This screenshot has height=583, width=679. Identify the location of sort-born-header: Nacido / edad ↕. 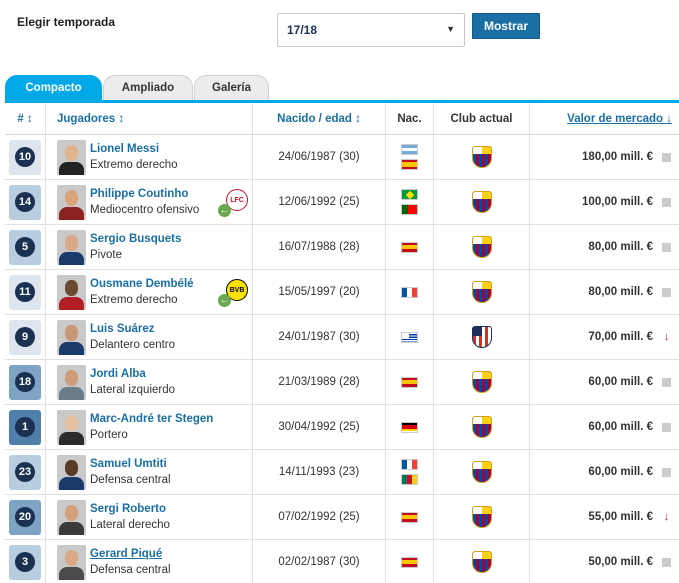
(319, 118).